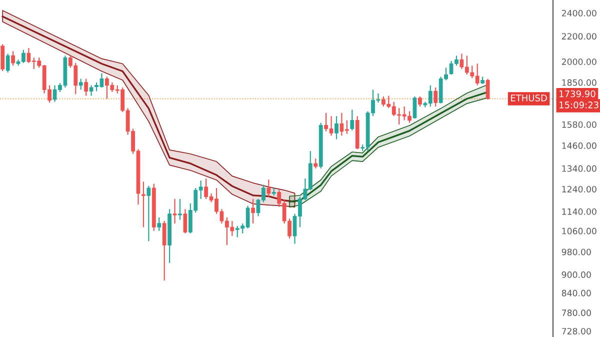 The image size is (600, 337). What do you see at coordinates (579, 36) in the screenshot?
I see `y-tick-label: 2200.00` at bounding box center [579, 36].